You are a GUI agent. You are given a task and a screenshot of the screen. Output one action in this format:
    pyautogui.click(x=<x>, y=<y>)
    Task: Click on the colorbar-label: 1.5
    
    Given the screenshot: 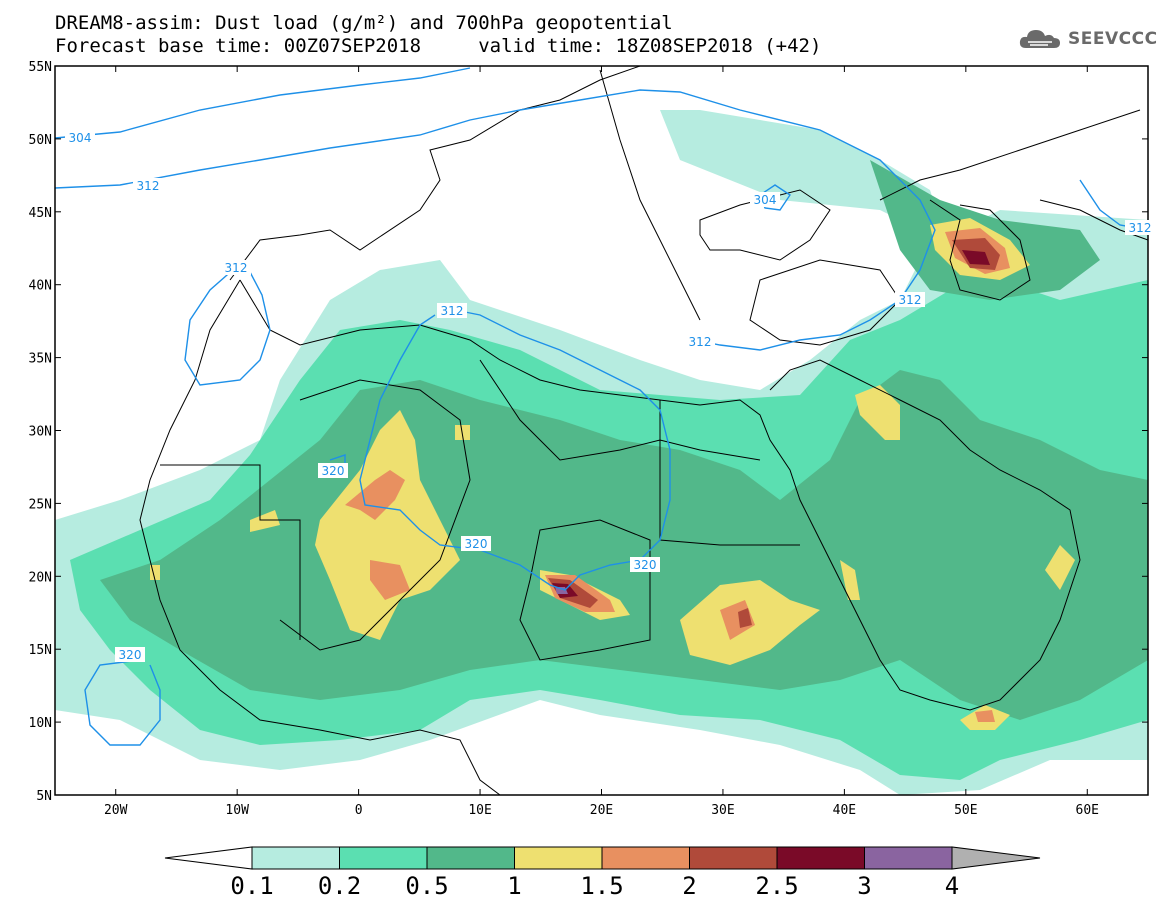 What is the action you would take?
    pyautogui.click(x=602, y=886)
    